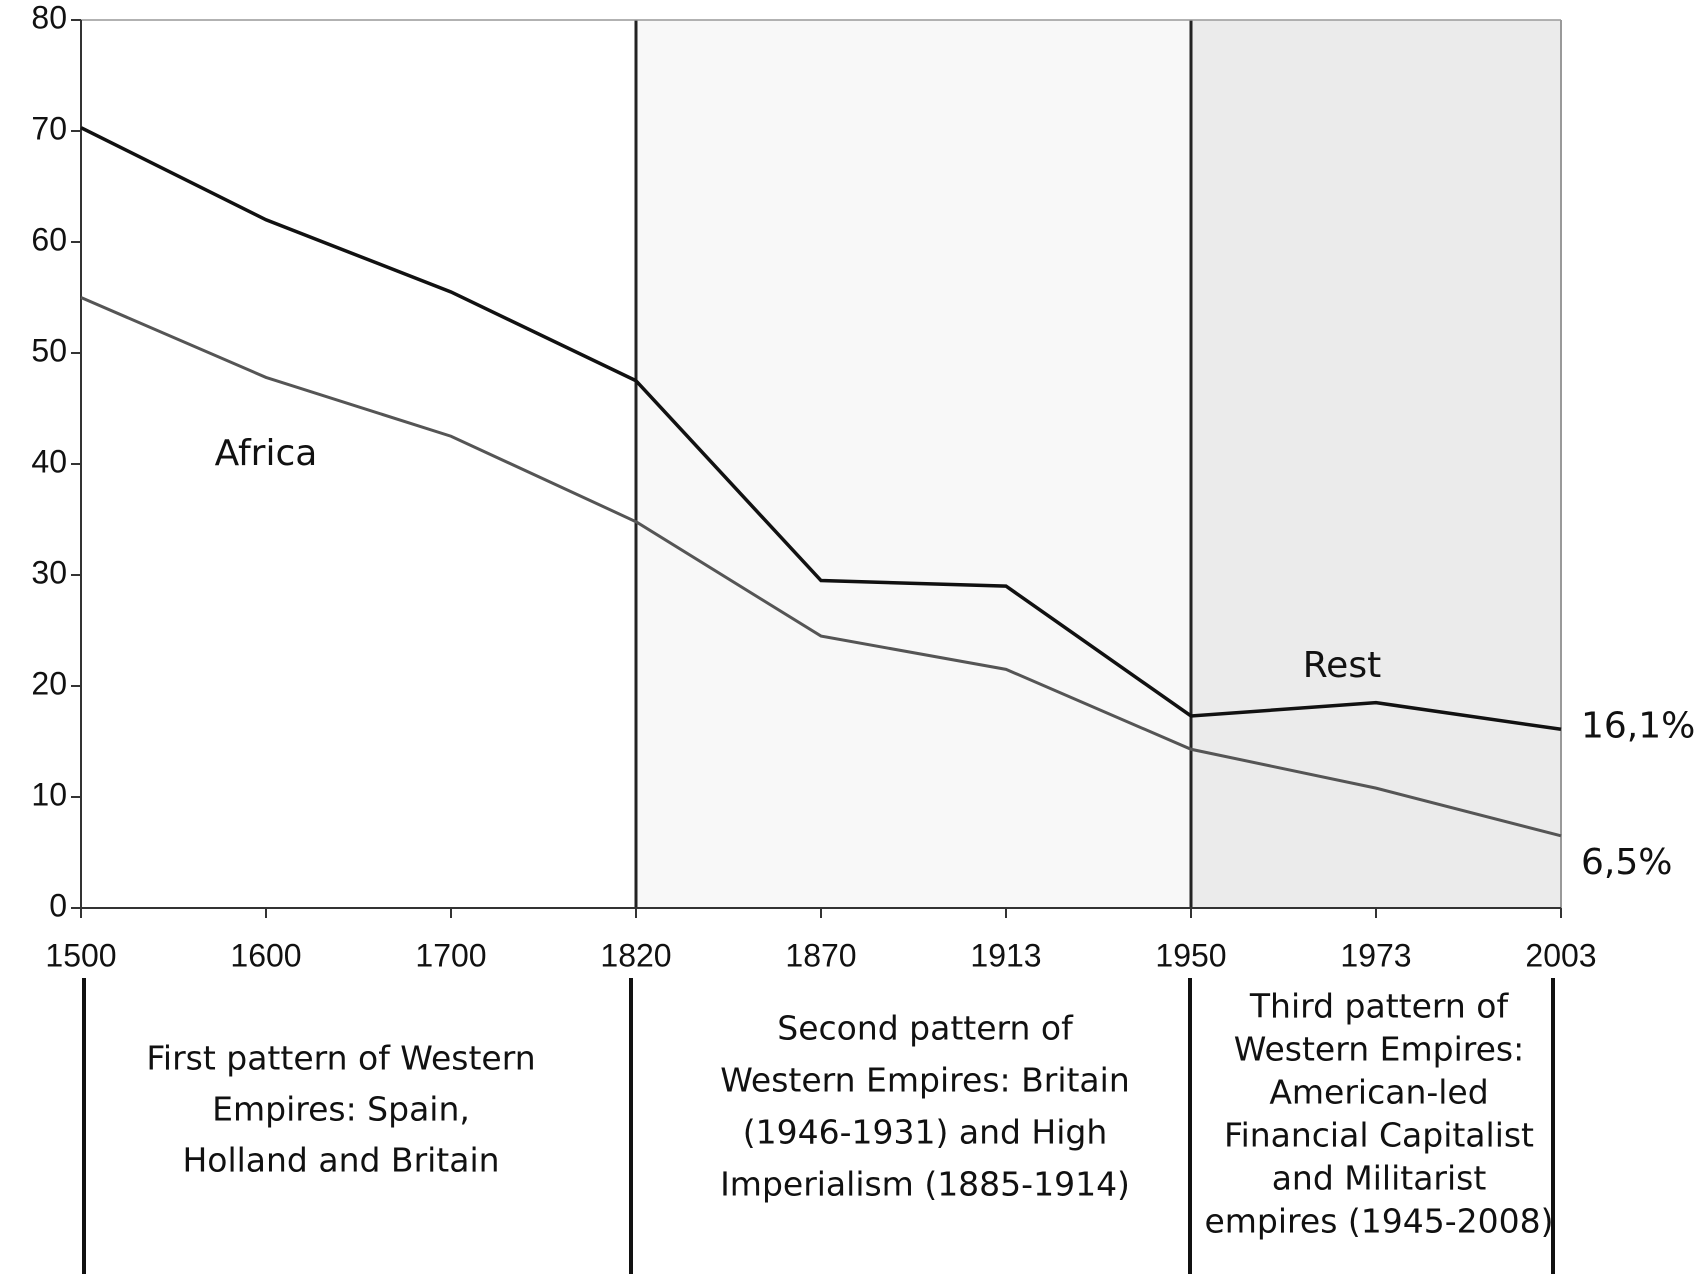  Describe the element at coordinates (49, 794) in the screenshot. I see `y-tick-label: 10` at that location.